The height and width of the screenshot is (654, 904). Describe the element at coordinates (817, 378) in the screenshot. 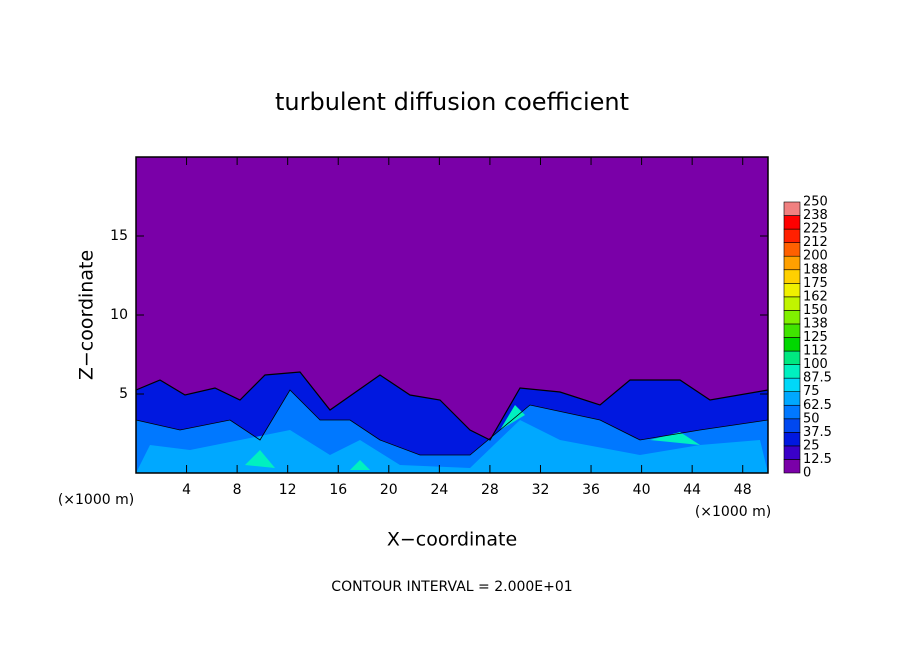

I see `colorbar-label: 87.5` at that location.